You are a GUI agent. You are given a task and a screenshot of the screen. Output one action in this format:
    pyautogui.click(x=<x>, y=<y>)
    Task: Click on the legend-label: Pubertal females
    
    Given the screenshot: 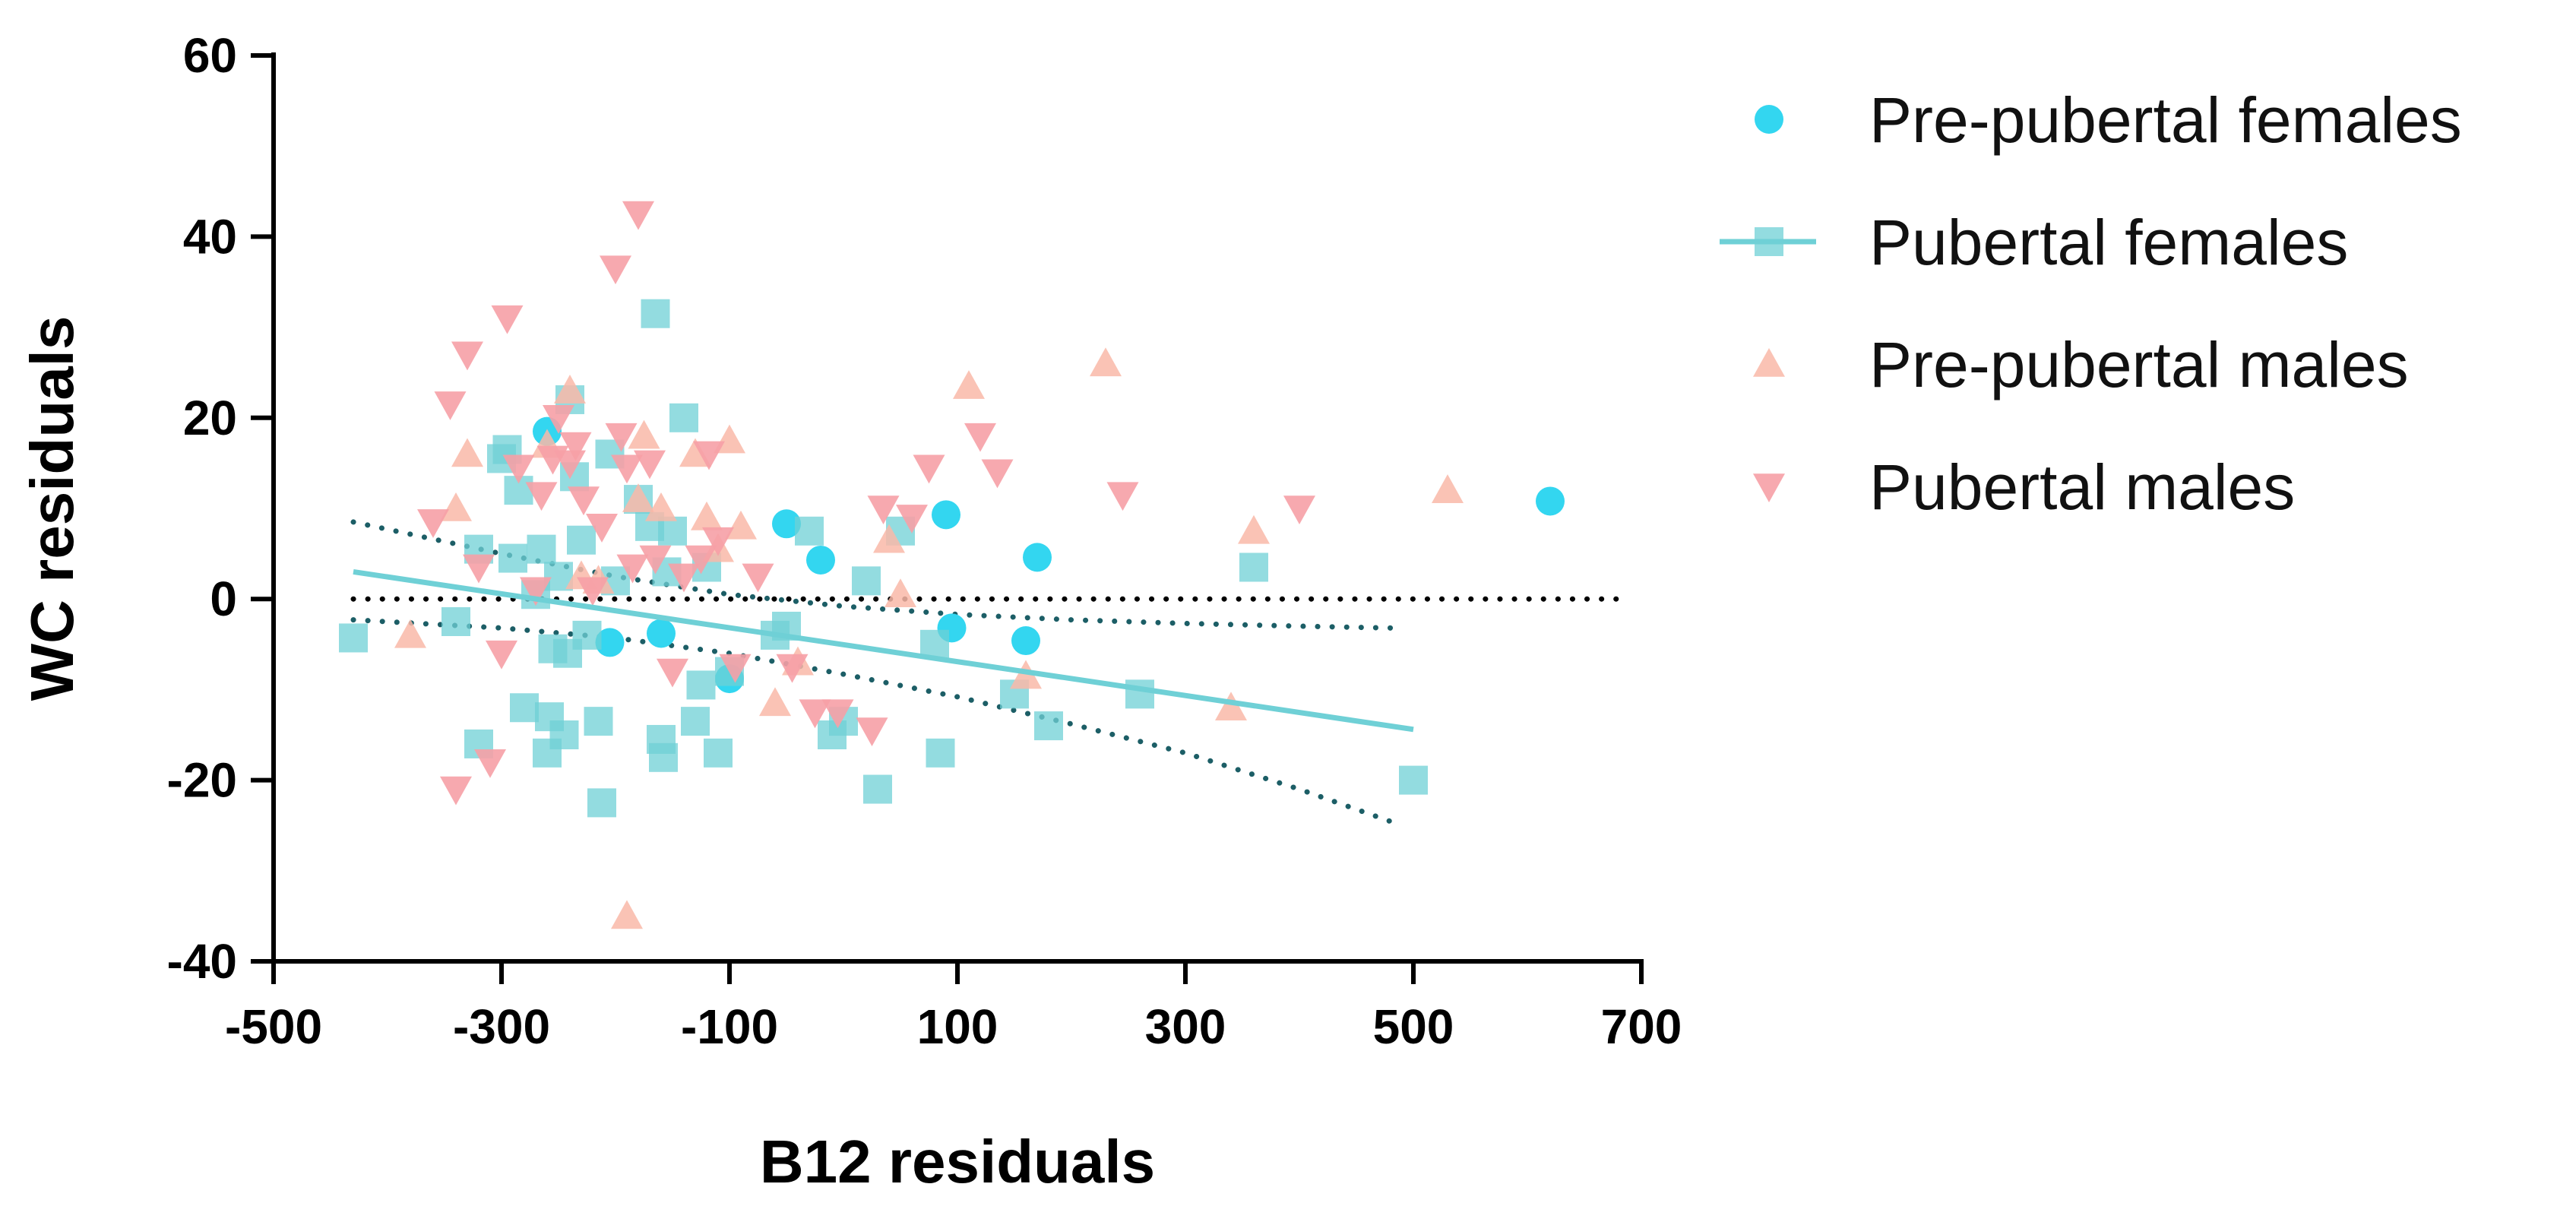 What is the action you would take?
    pyautogui.click(x=2108, y=242)
    